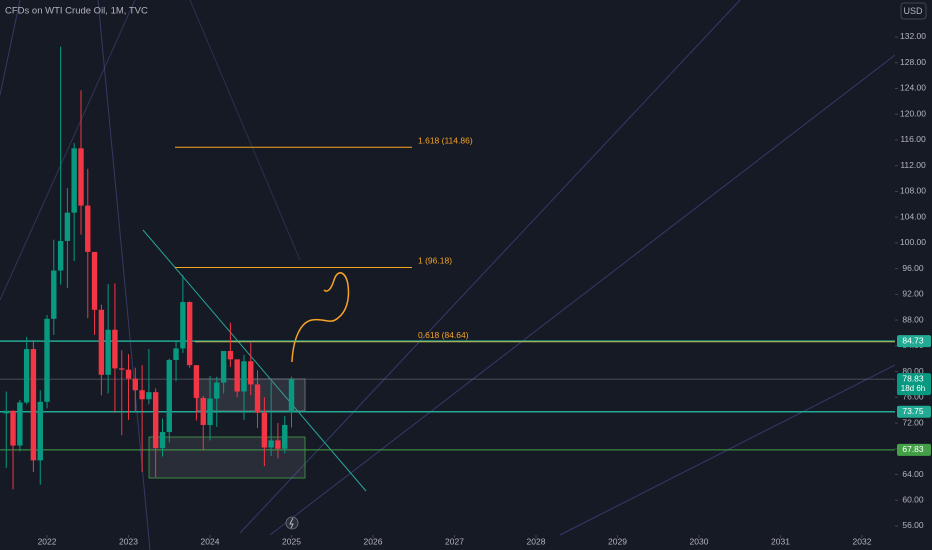 Image resolution: width=932 pixels, height=550 pixels. Describe the element at coordinates (536, 541) in the screenshot. I see `x-tick-label: 2028` at that location.